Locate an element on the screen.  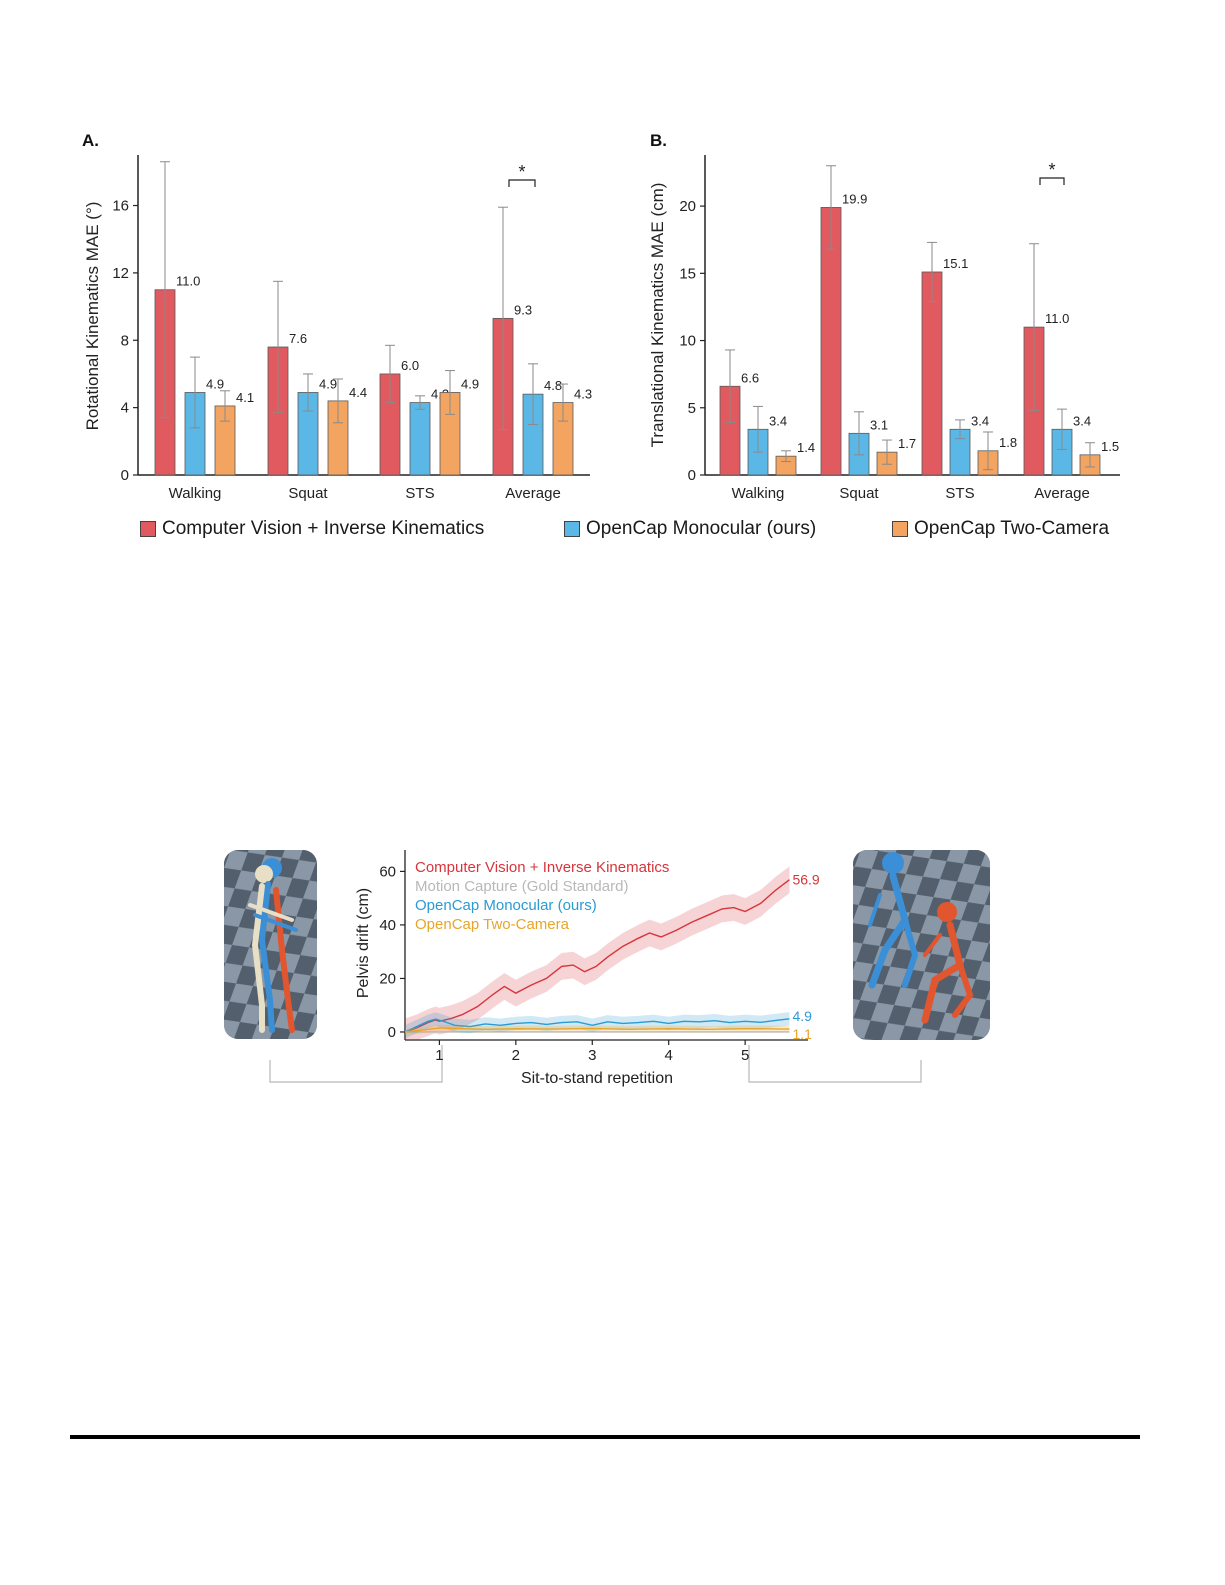
panel-c-band-mono is located at coordinates (597, 1025).